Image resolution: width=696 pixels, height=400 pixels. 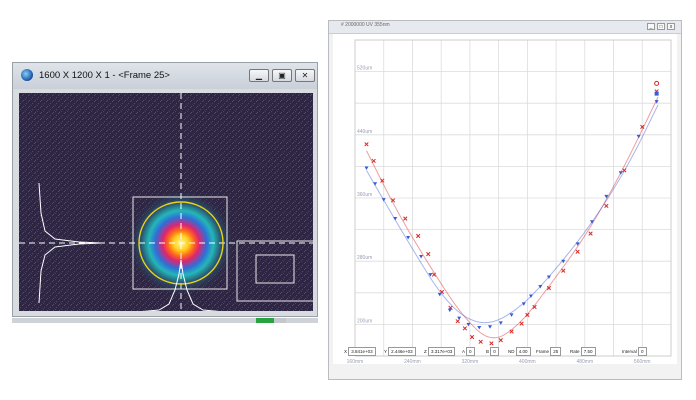 I want to click on restore-button: ▣, so click(x=282, y=75).